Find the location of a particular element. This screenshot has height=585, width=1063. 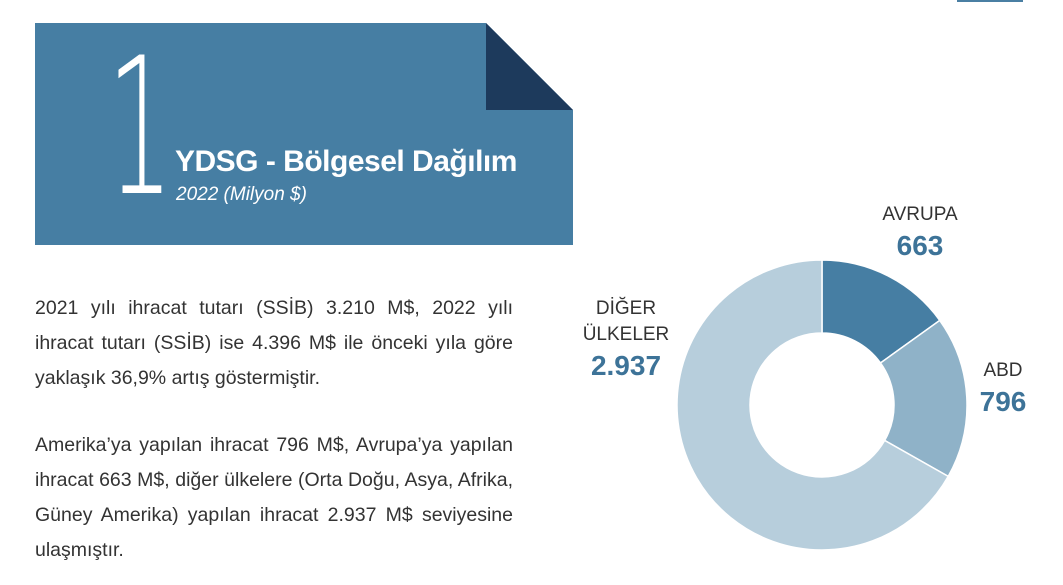

regional-distribution-donut-chart is located at coordinates (822, 405).